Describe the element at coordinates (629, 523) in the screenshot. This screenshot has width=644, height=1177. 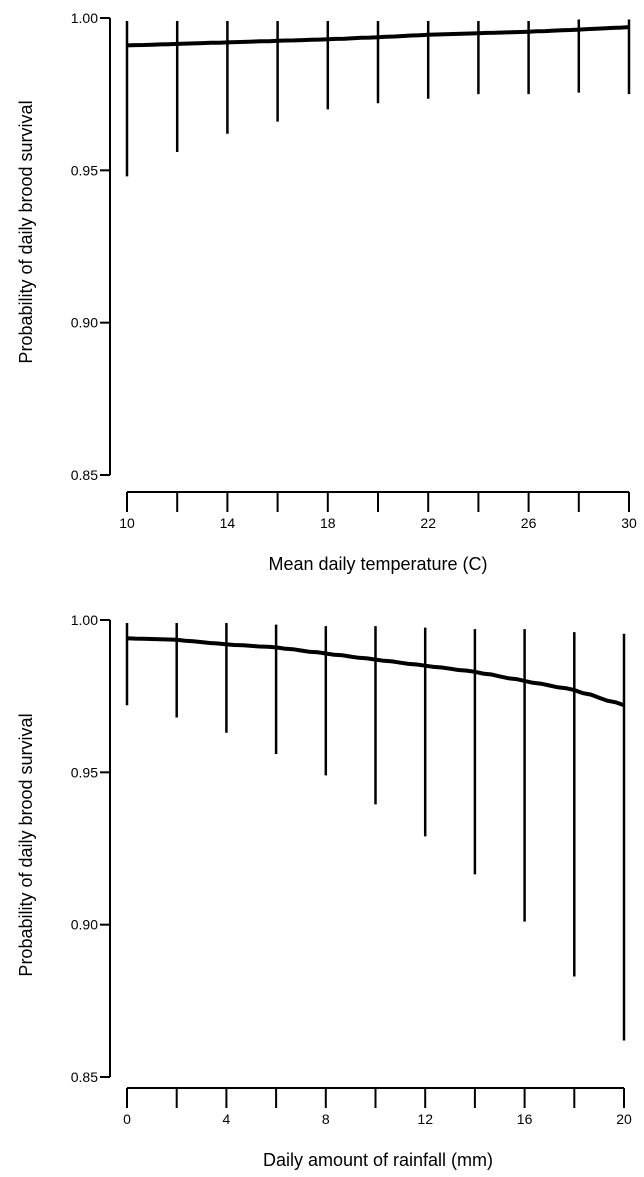
I see `x-tick-label: 30` at that location.